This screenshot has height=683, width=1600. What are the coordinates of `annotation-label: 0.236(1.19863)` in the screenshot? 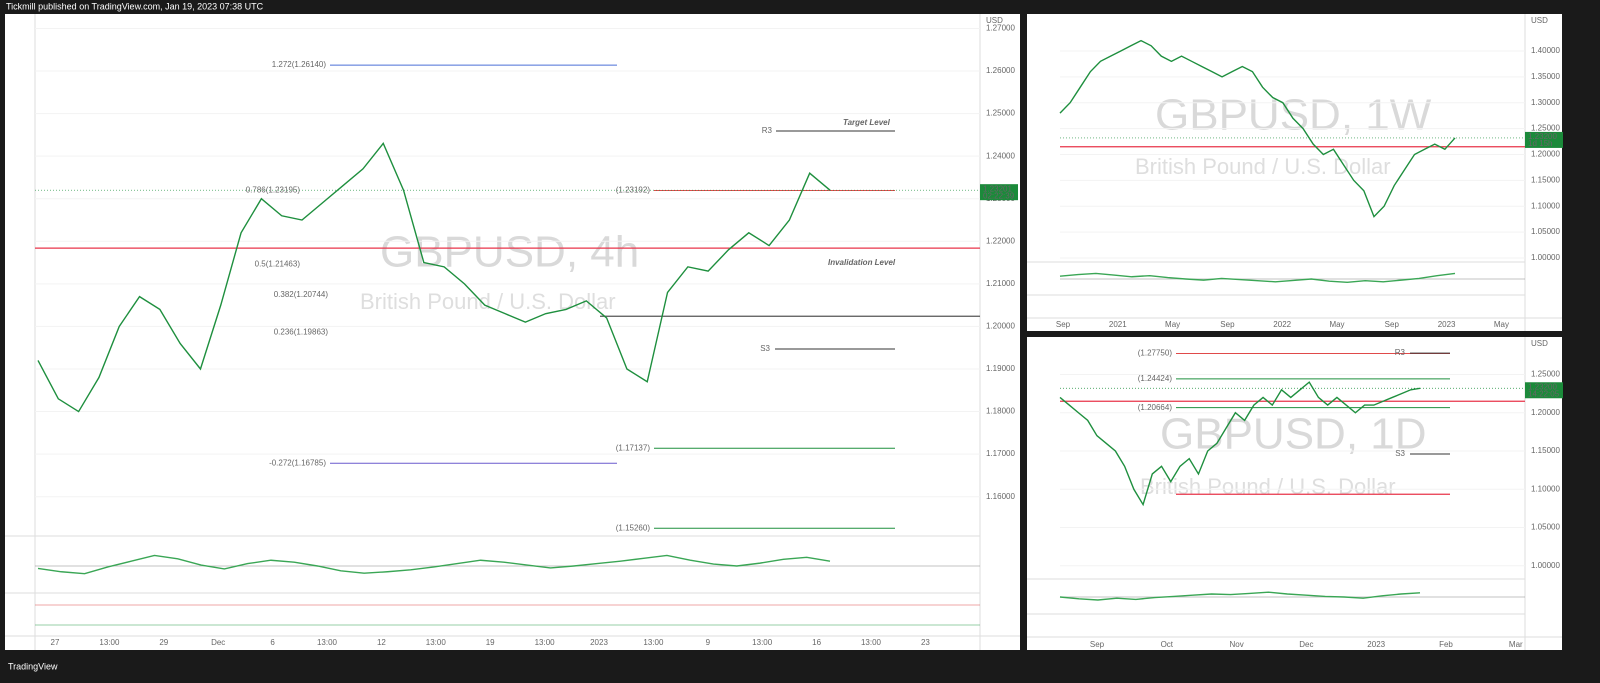 It's located at (301, 331).